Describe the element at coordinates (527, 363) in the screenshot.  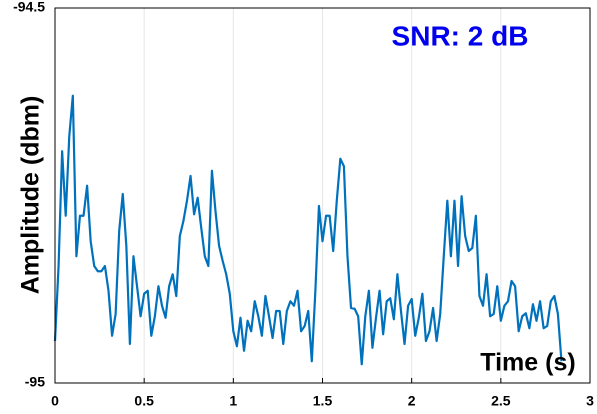
I see `x-axis-label: Time (s)` at that location.